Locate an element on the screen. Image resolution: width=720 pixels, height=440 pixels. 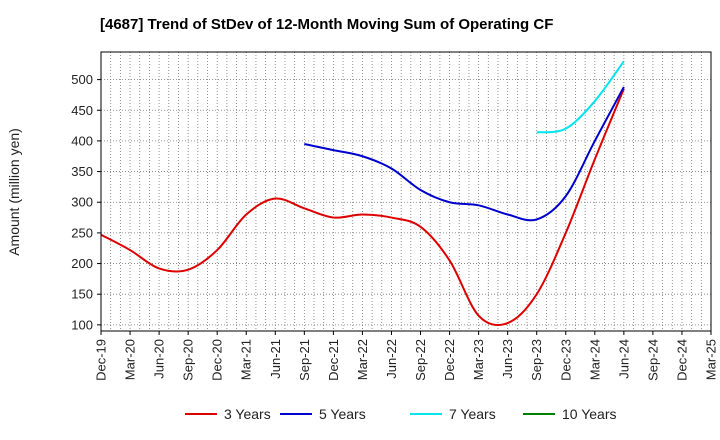
x-tick-label: Sep-22 is located at coordinates (420, 360).